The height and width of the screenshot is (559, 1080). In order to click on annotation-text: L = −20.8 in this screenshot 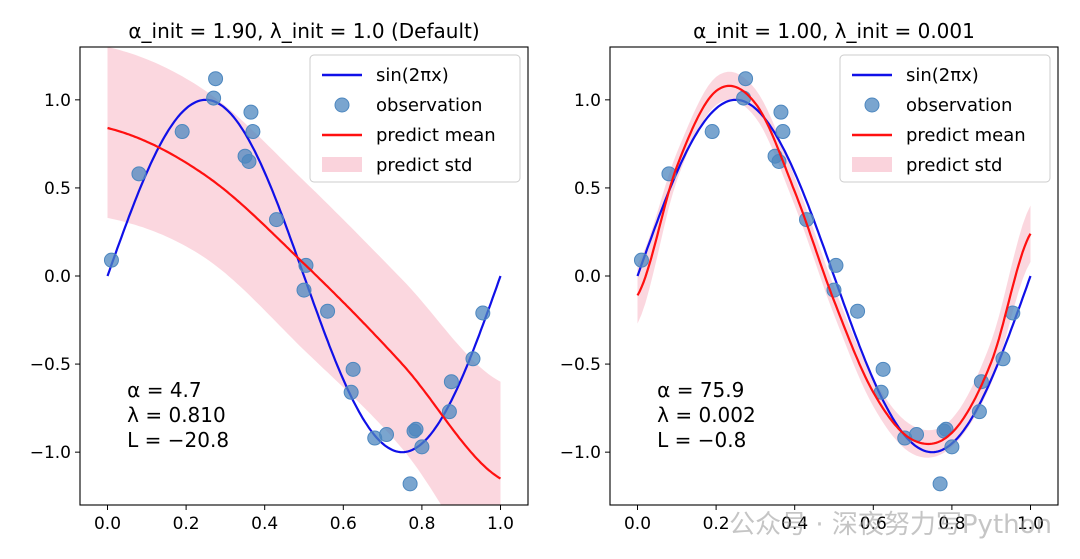, I will do `click(178, 440)`.